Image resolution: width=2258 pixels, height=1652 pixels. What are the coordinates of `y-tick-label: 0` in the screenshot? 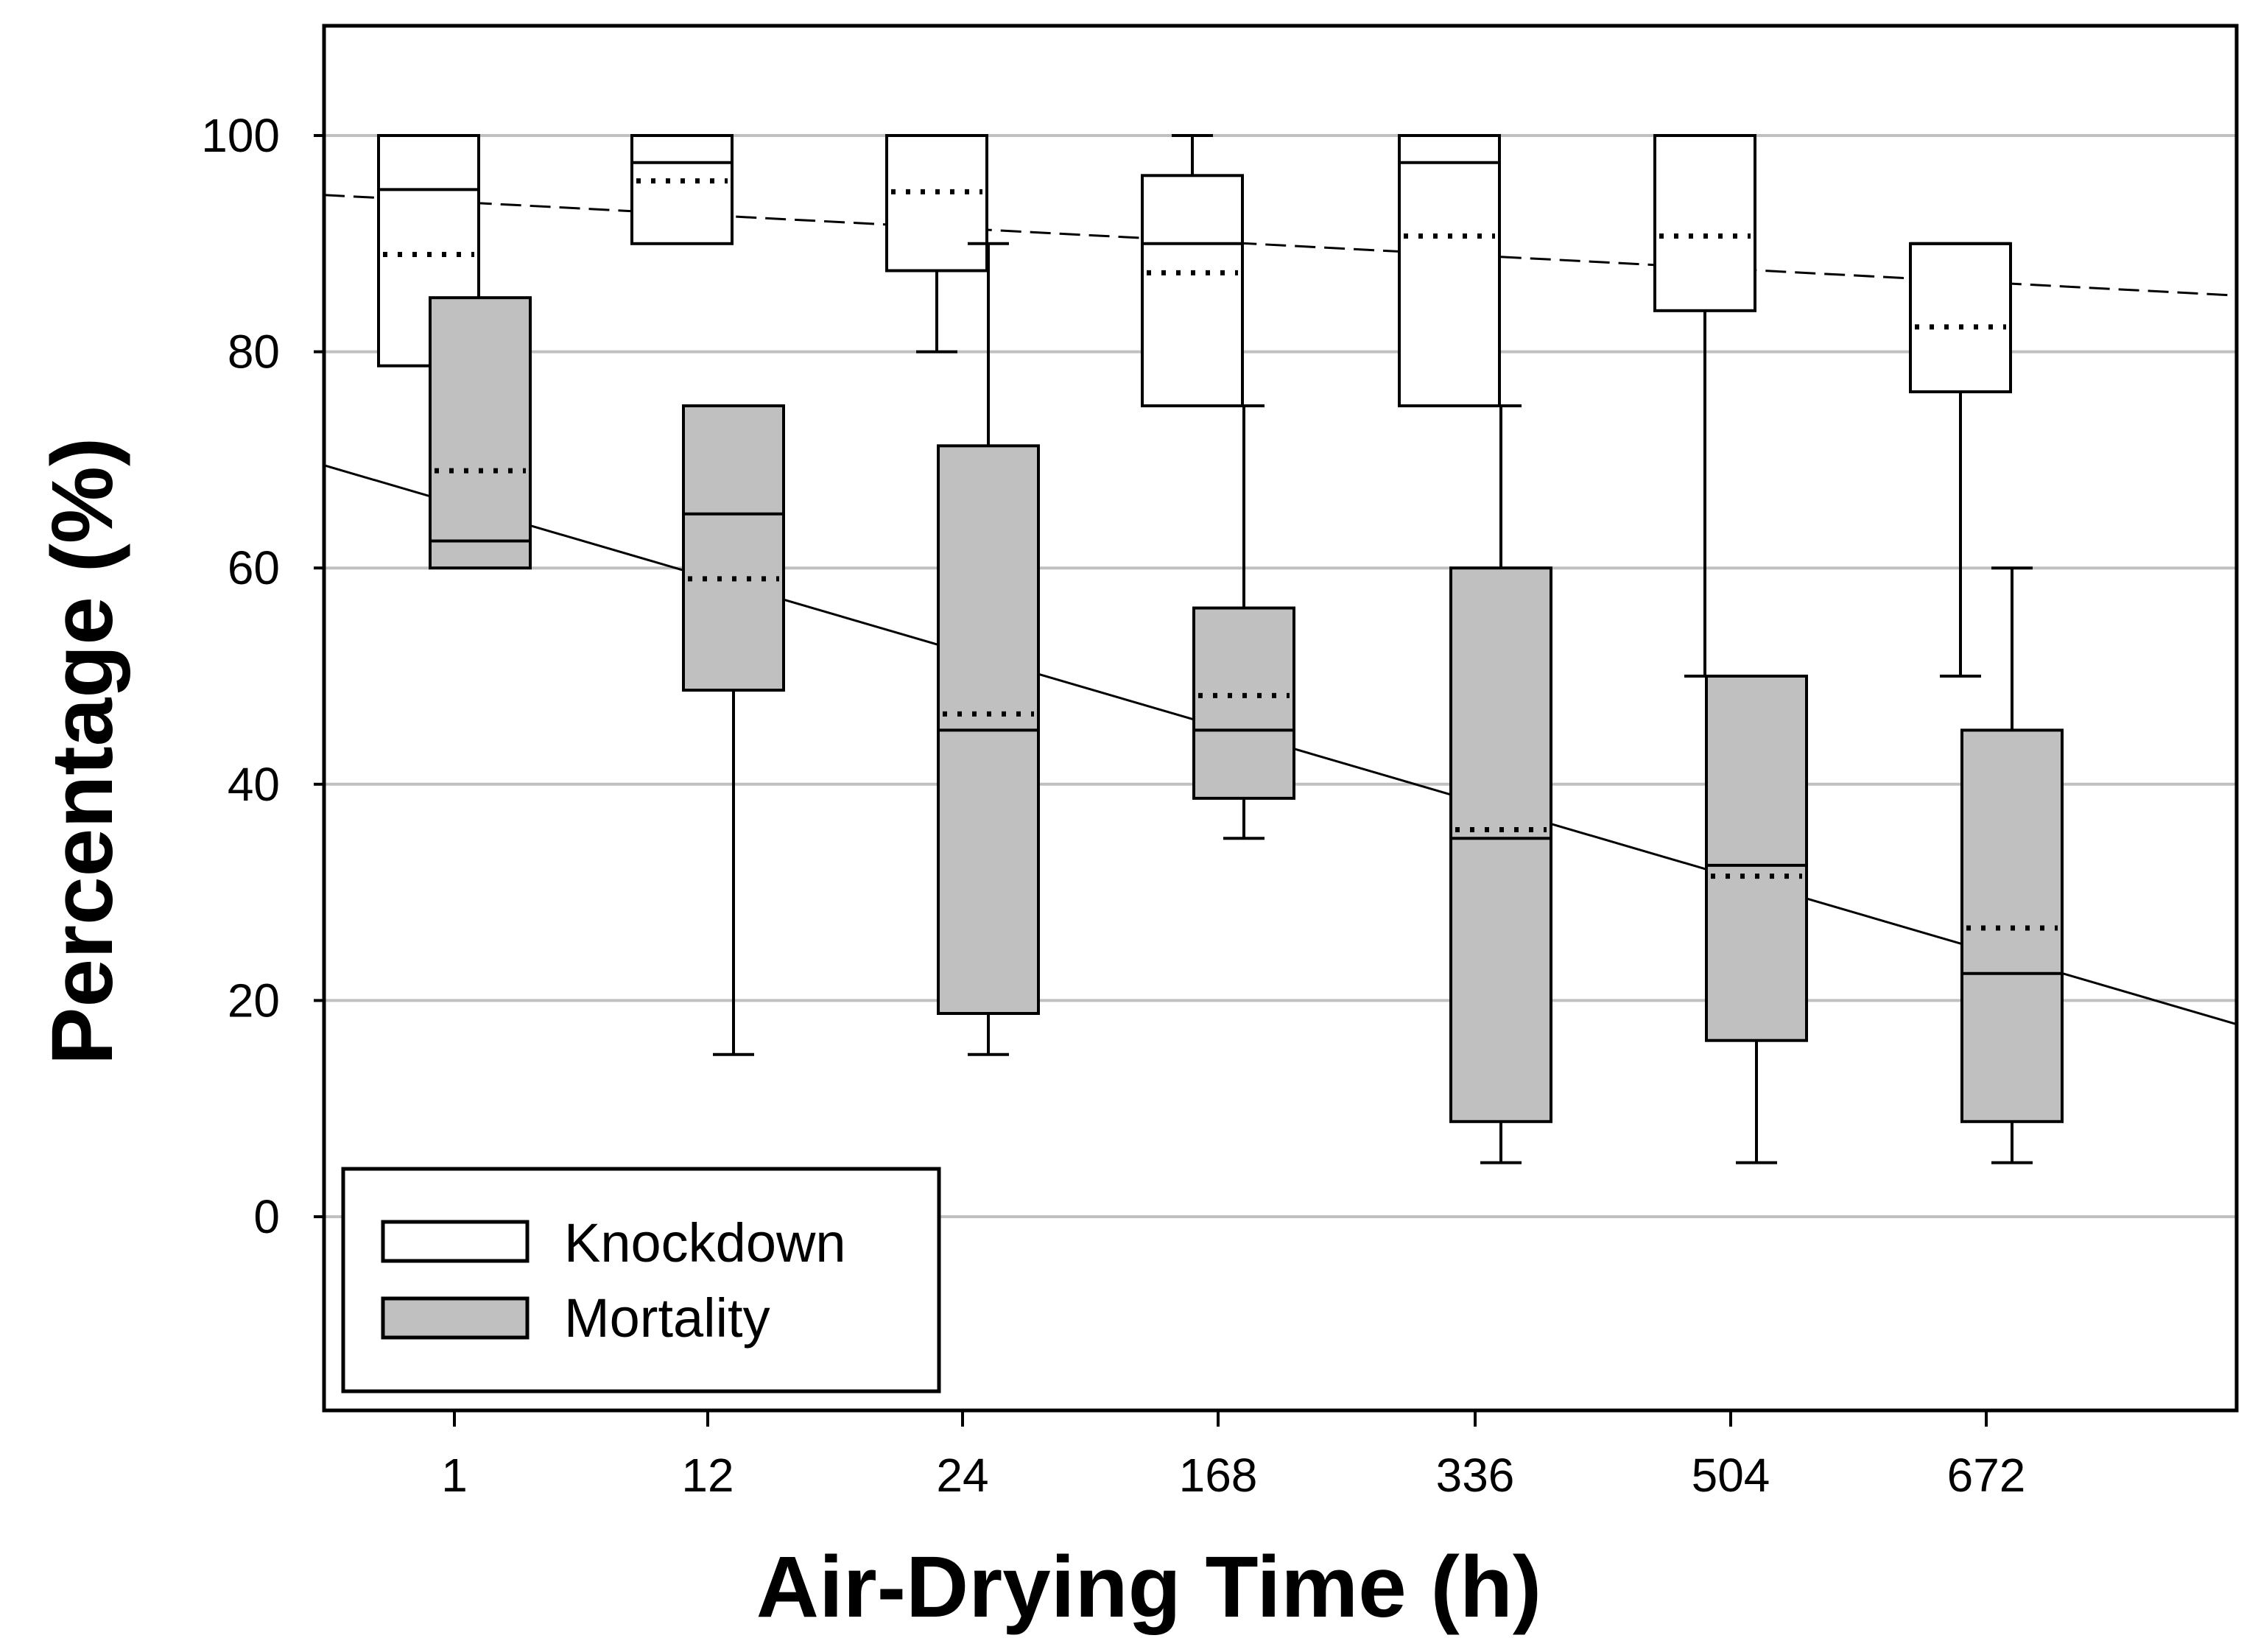 It's located at (267, 1216).